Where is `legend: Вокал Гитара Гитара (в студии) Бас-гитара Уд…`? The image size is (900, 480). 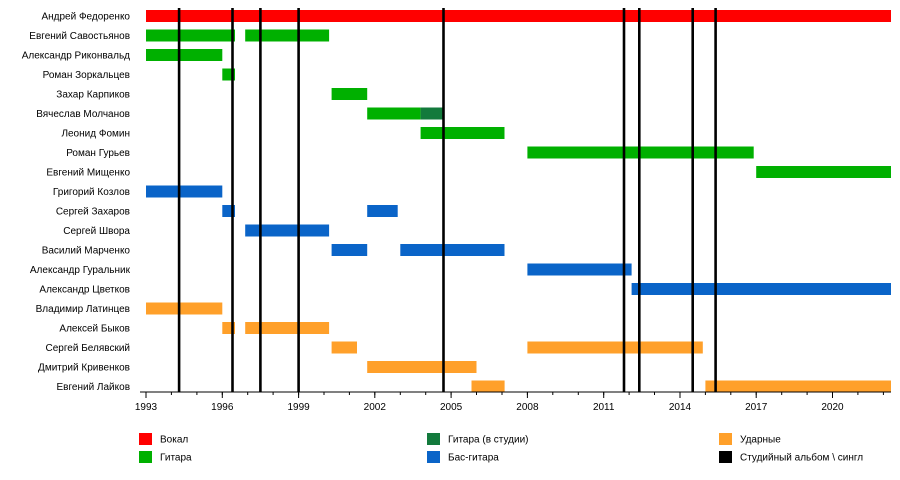 legend: Вокал Гитара Гитара (в студии) Бас-гитара Уд… is located at coordinates (501, 448).